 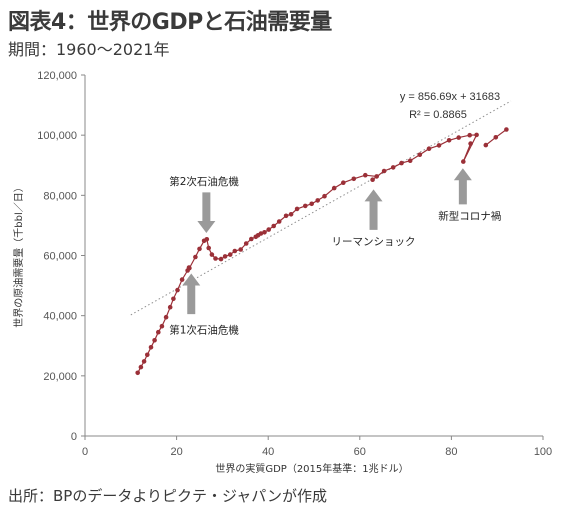 I want to click on x-tick-label: 100, so click(x=543, y=452).